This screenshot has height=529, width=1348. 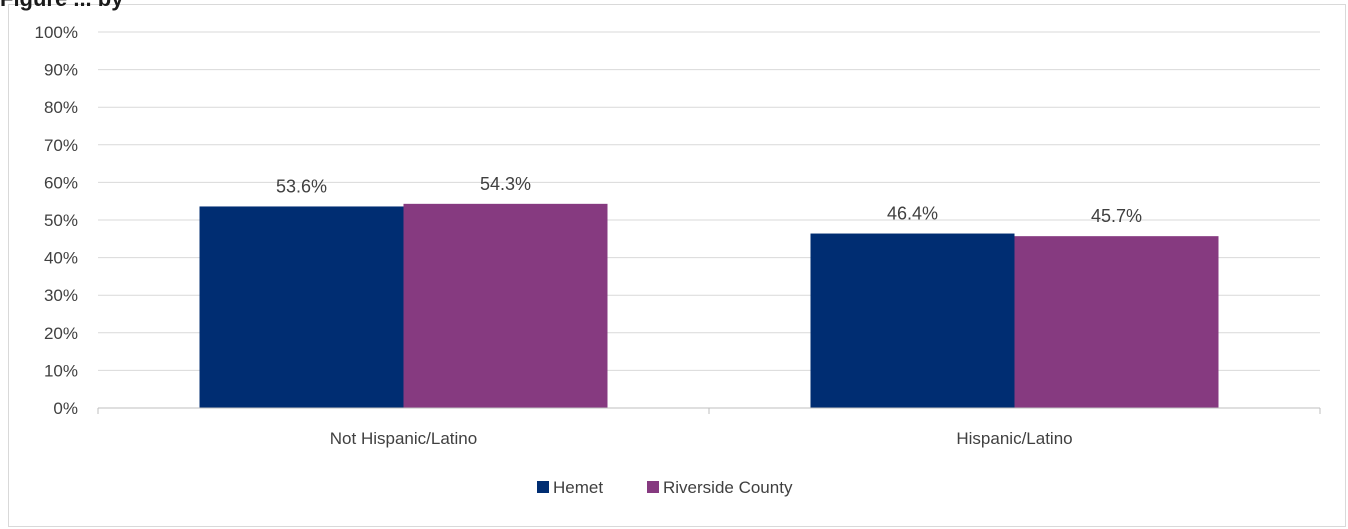 What do you see at coordinates (61, 6) in the screenshot?
I see `chart-title-fragment: Figure ... by` at bounding box center [61, 6].